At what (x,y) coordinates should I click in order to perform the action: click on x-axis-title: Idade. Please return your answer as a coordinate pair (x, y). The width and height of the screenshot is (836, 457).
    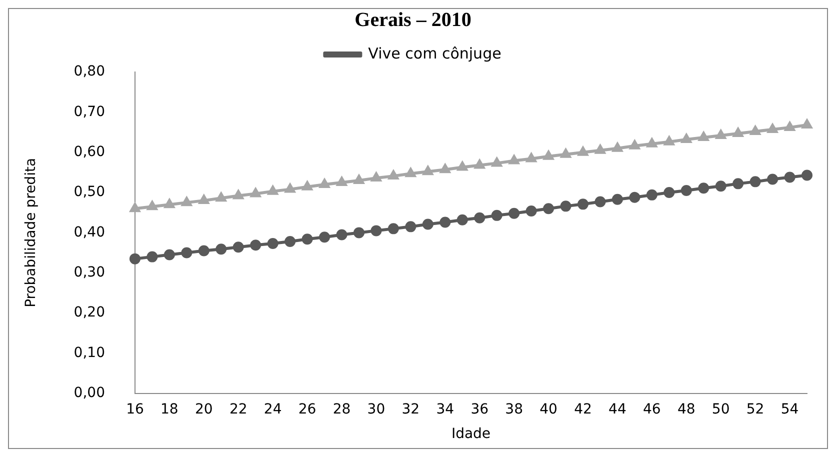
    Looking at the image, I should click on (471, 434).